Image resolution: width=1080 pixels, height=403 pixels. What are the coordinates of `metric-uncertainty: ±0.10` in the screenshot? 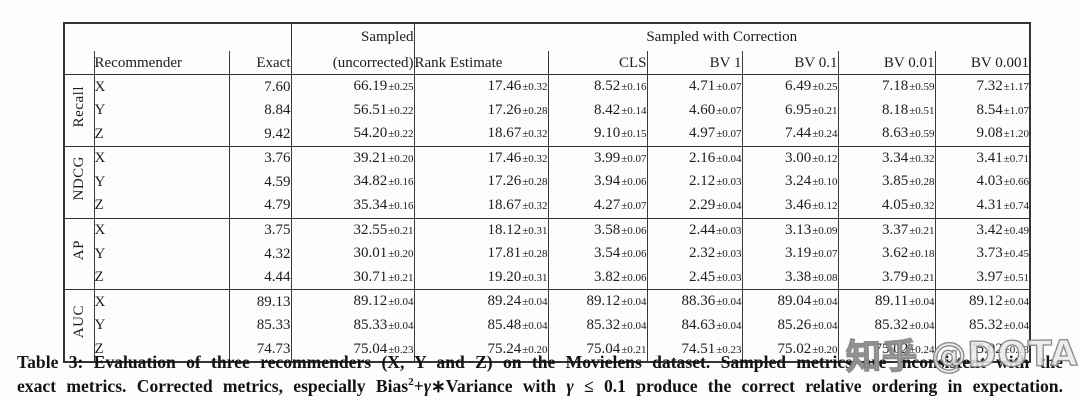 It's located at (825, 182).